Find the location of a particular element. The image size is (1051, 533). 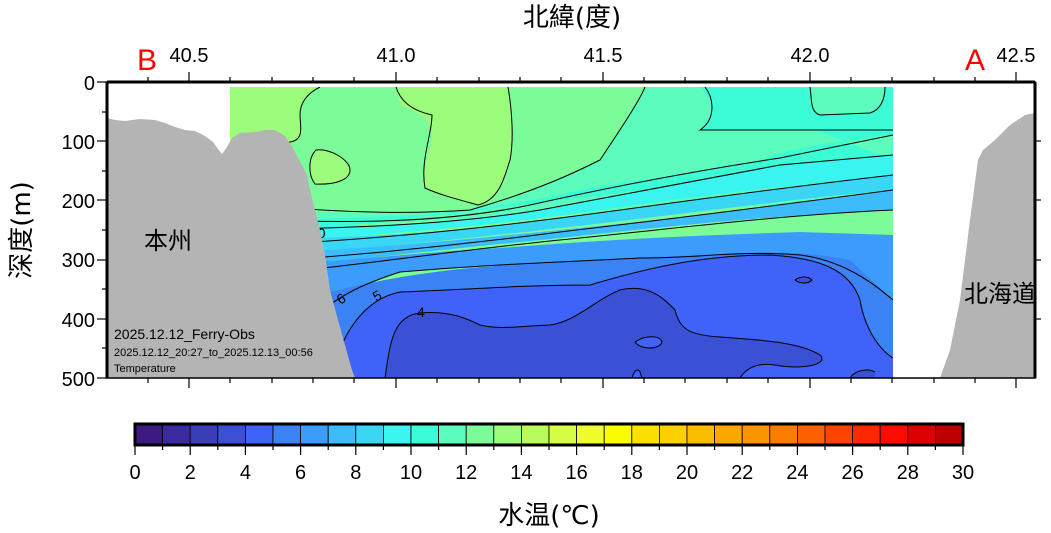

x-tick-label: 41.5 is located at coordinates (603, 56).